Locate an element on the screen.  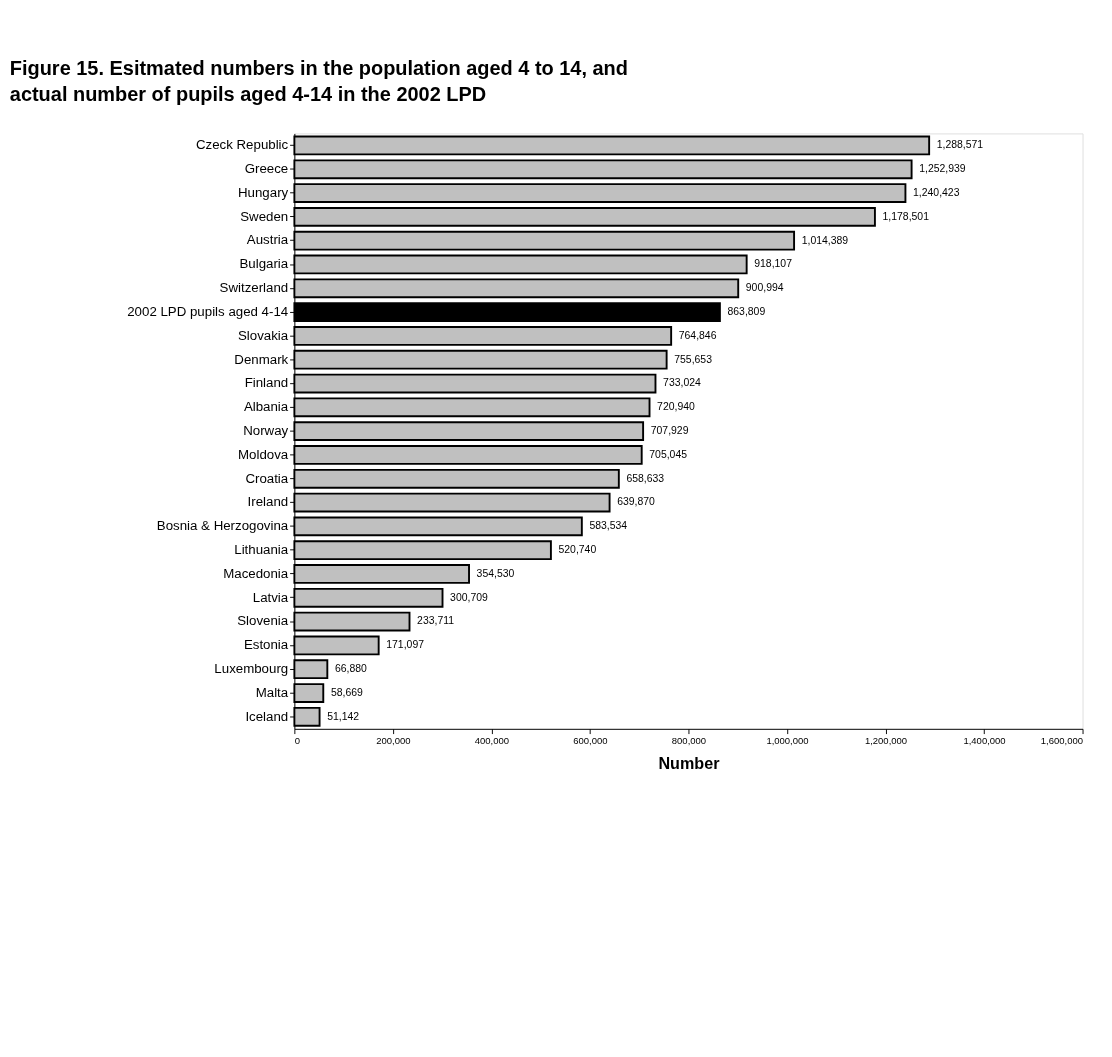
y-tick-label: Sweden is located at coordinates (264, 216).